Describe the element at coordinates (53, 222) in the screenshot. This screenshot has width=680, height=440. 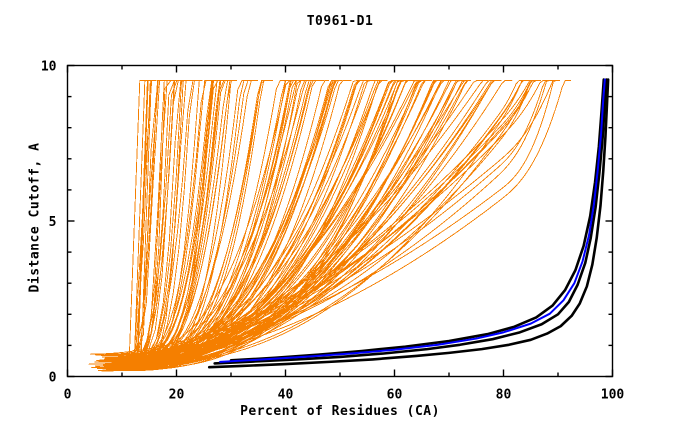
I see `svg-text: 5` at that location.